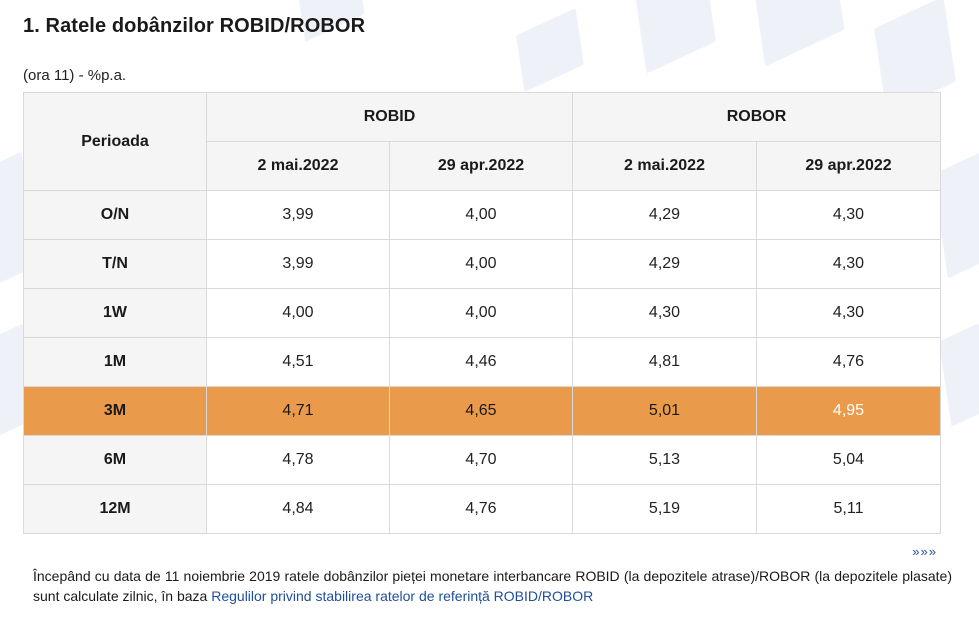  What do you see at coordinates (664, 460) in the screenshot?
I see `rate-cell: 5,13` at bounding box center [664, 460].